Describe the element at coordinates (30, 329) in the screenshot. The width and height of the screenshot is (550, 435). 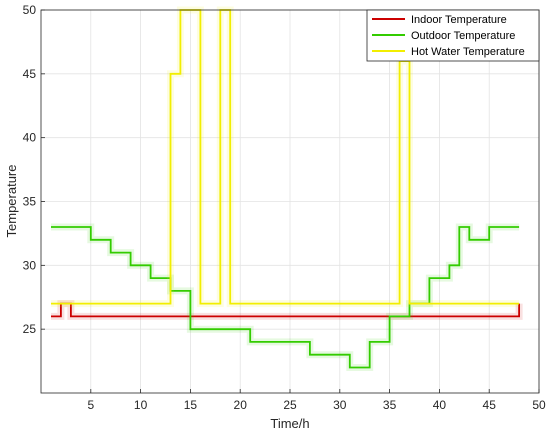
I see `y-tick-label: 25` at that location.